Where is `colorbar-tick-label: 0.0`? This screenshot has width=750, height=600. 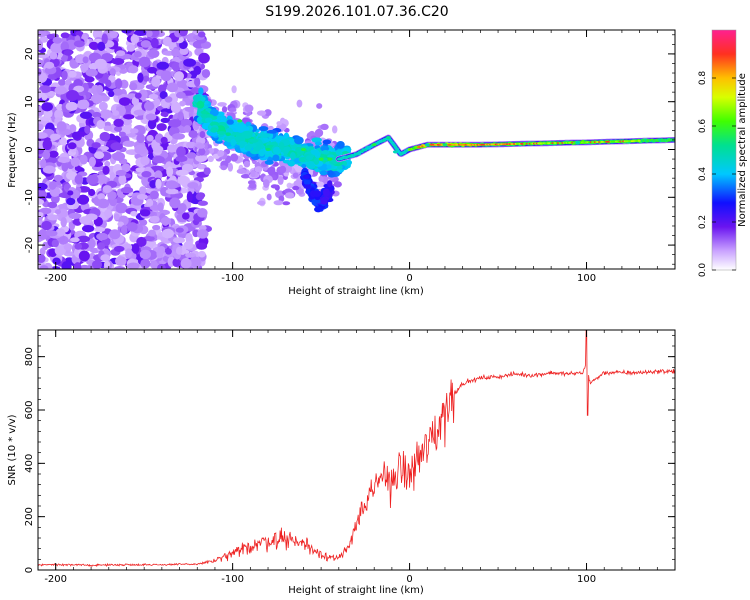 colorbar-tick-label: 0.0 is located at coordinates (703, 270).